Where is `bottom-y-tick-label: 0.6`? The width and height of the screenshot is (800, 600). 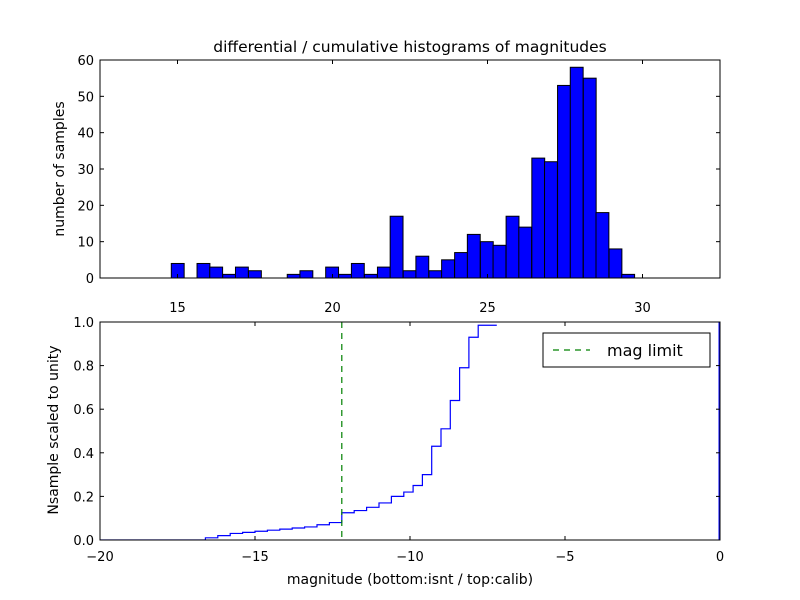
bottom-y-tick-label: 0.6 is located at coordinates (83, 410).